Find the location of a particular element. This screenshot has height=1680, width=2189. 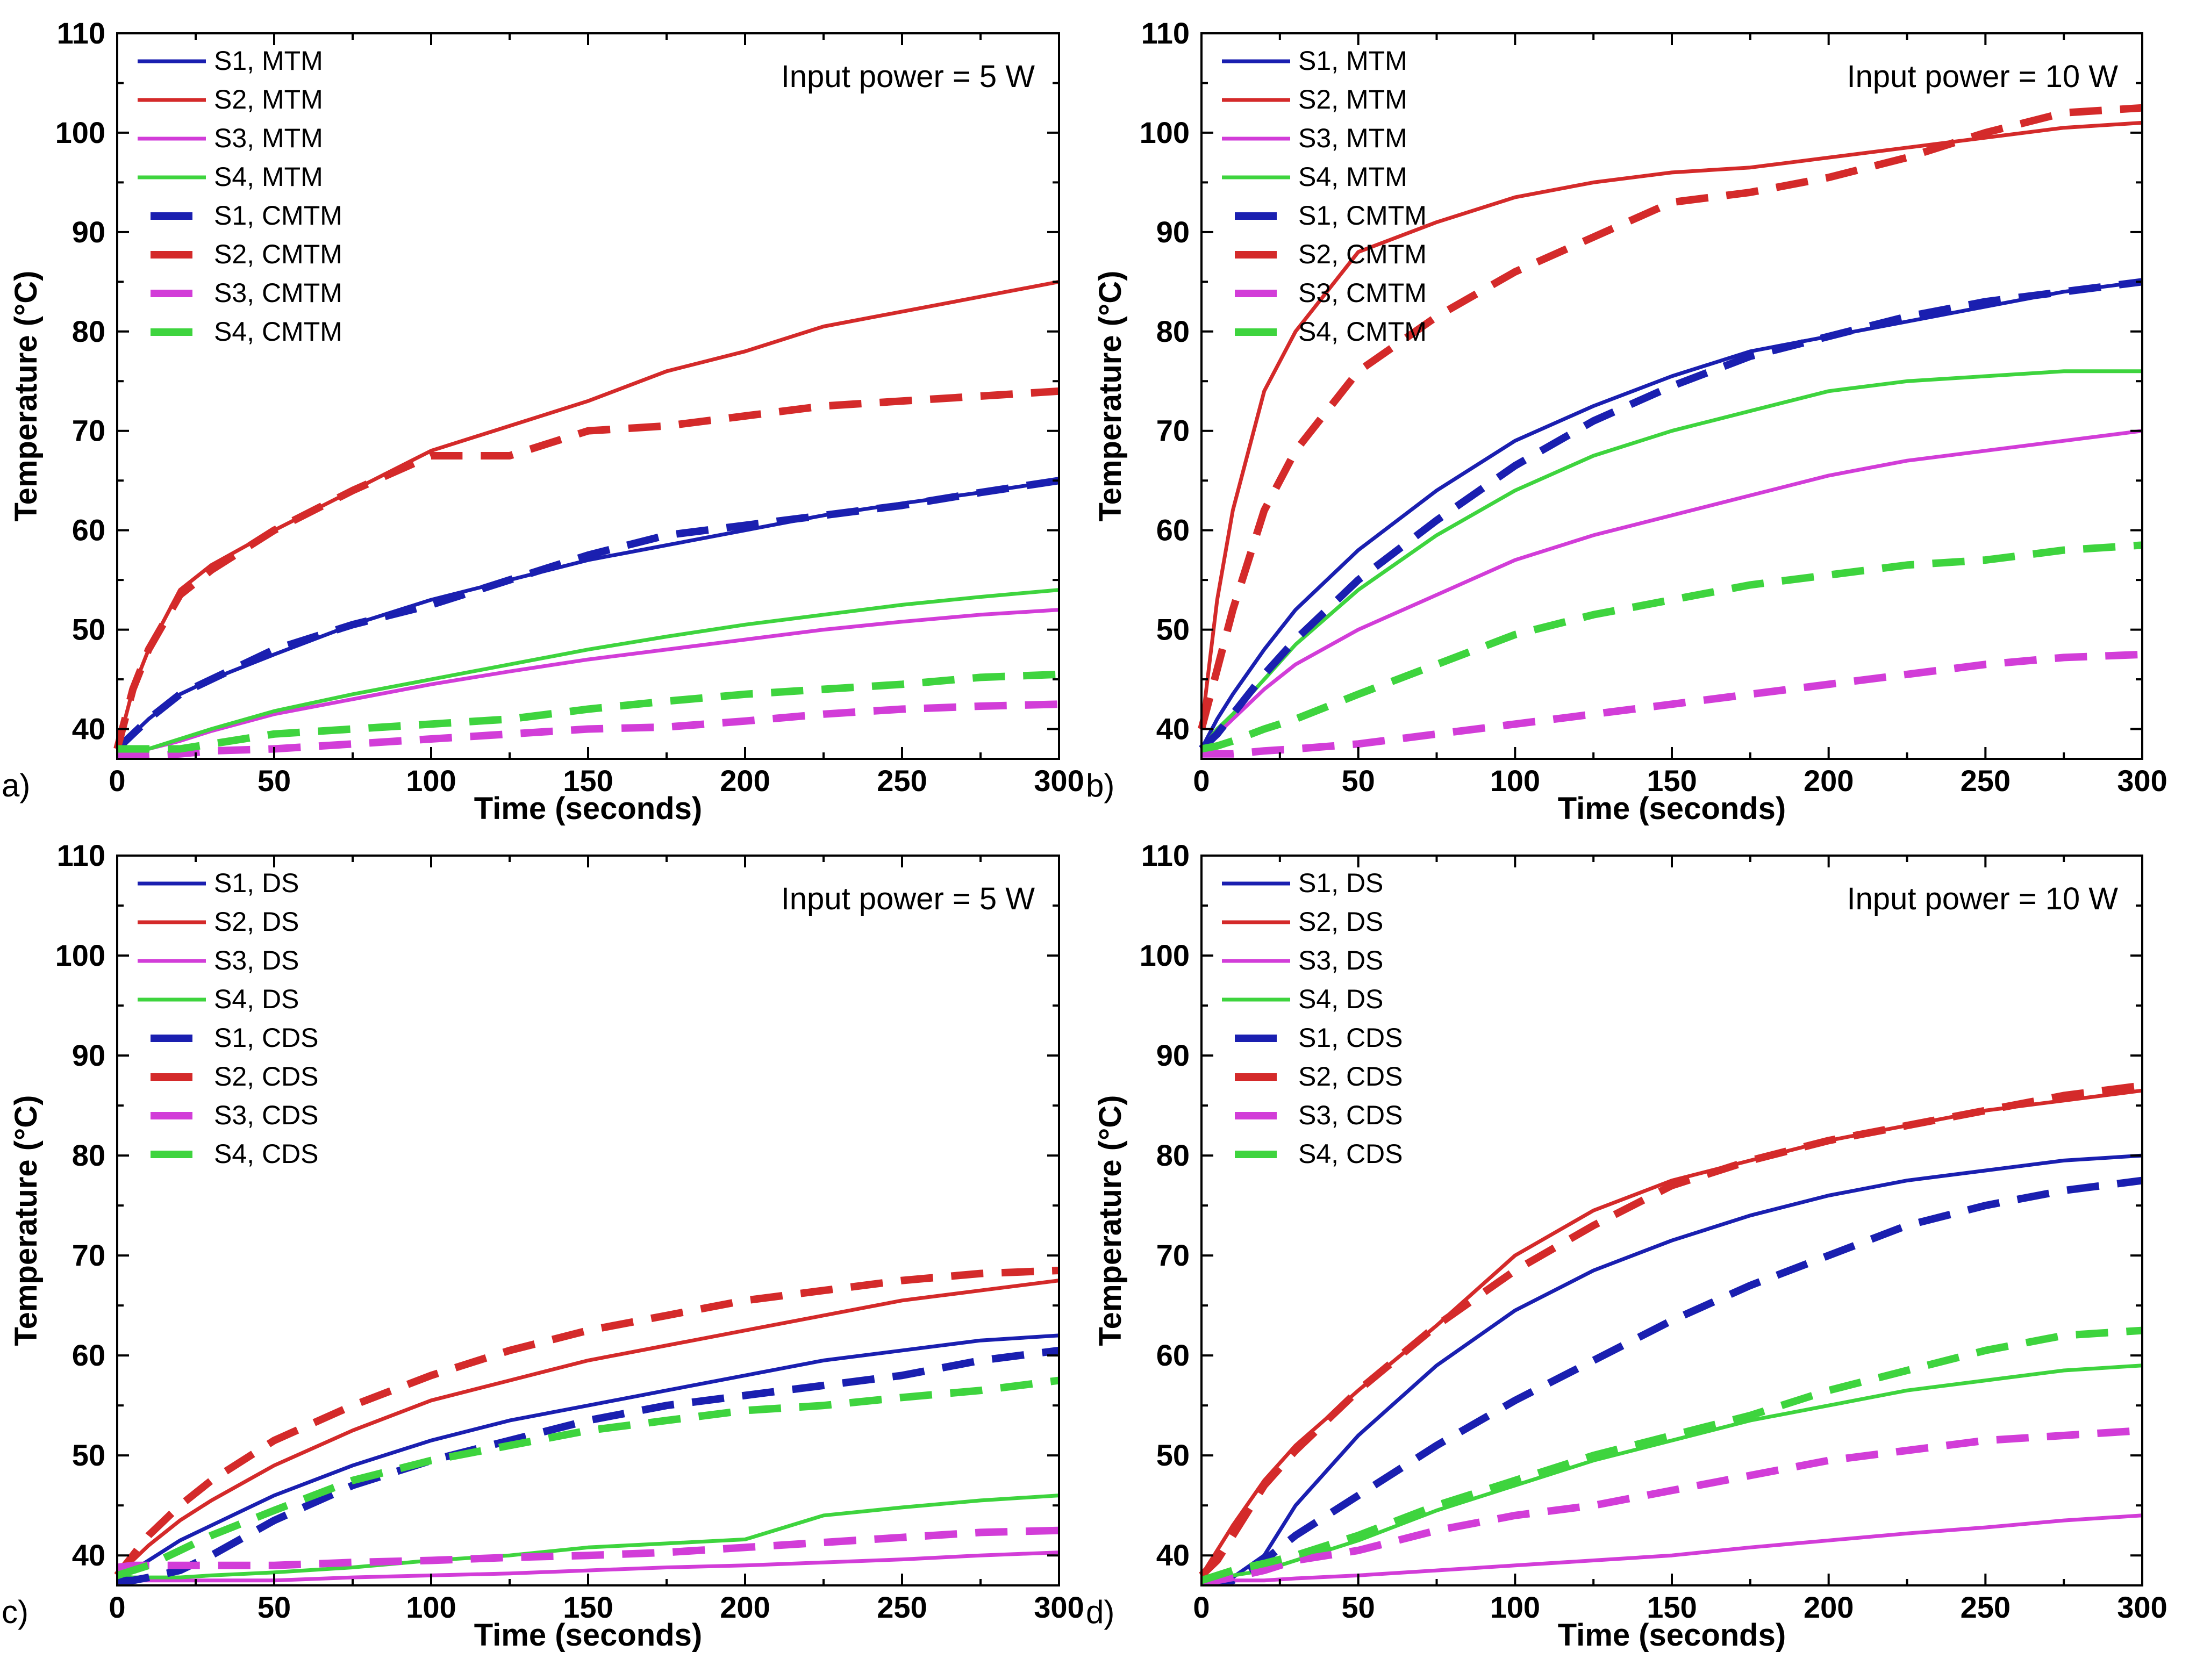

legend-label: S4, MTM is located at coordinates (268, 177).